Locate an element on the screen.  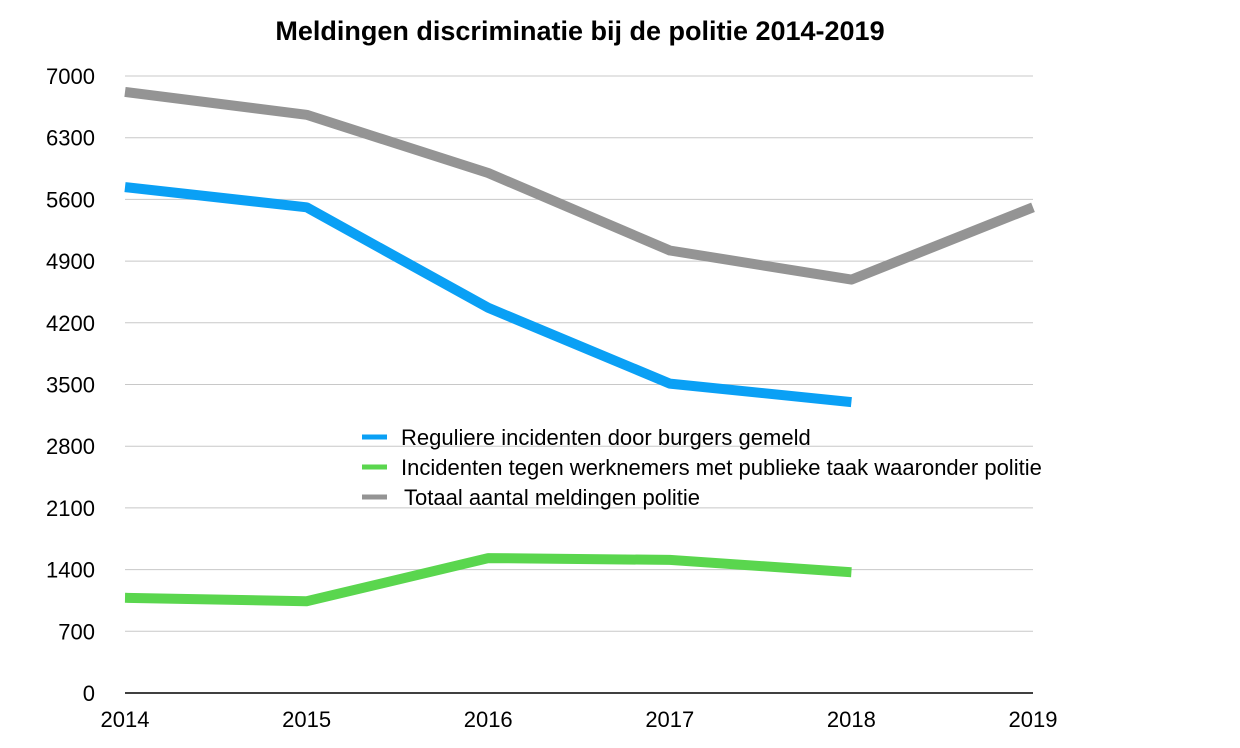
x-tick-label: 2016 is located at coordinates (488, 719).